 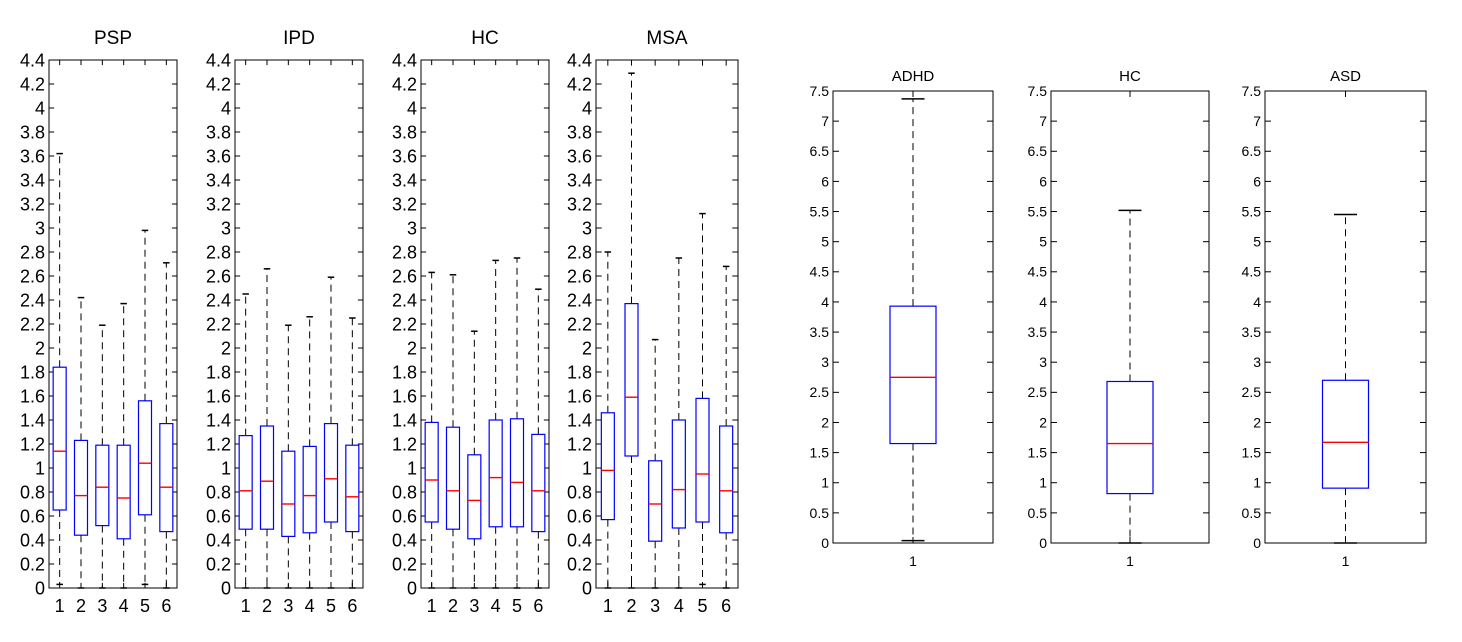 What do you see at coordinates (404, 492) in the screenshot?
I see `y-tick-label: 0.8` at bounding box center [404, 492].